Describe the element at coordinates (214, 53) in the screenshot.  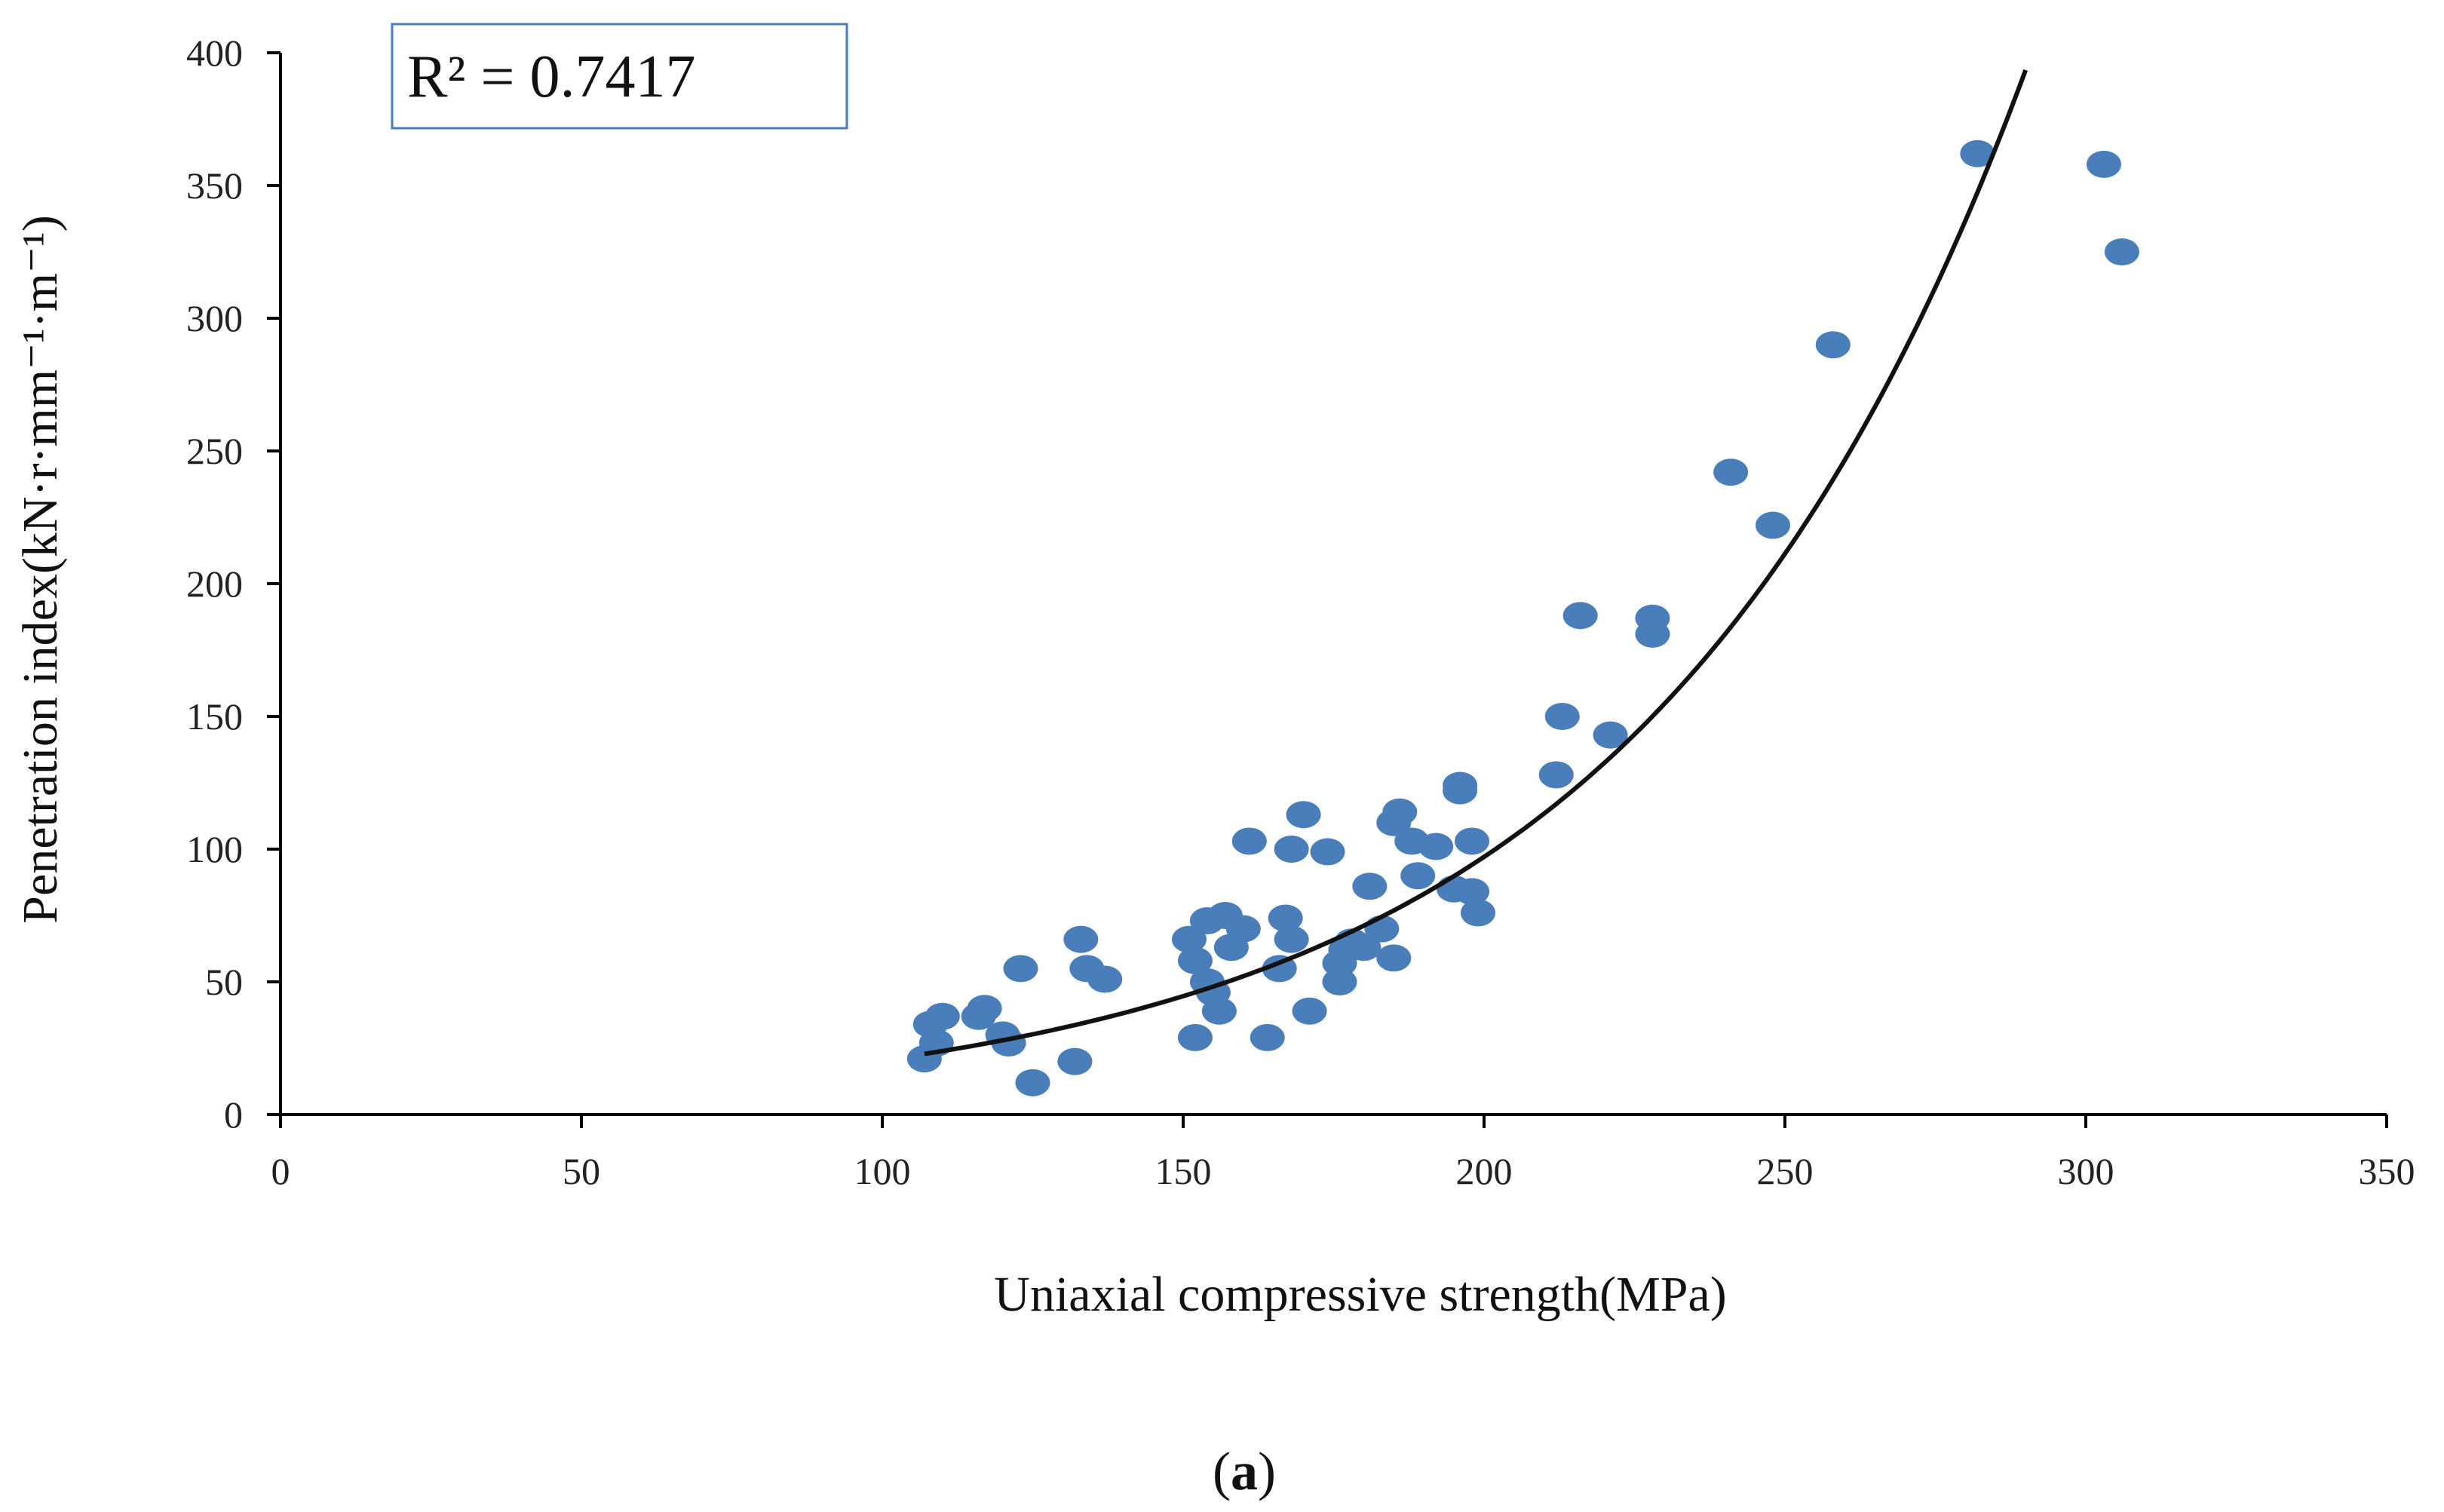
I see `y-tick-label: 400` at that location.